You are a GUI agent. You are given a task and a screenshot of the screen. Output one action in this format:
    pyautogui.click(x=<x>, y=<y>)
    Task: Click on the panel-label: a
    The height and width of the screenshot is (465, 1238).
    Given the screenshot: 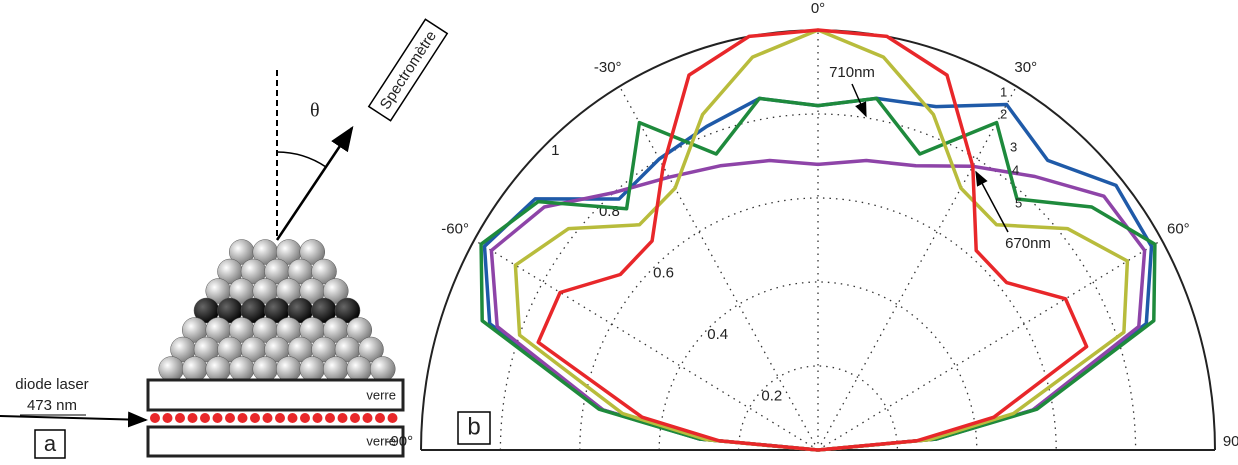 What is the action you would take?
    pyautogui.click(x=50, y=443)
    